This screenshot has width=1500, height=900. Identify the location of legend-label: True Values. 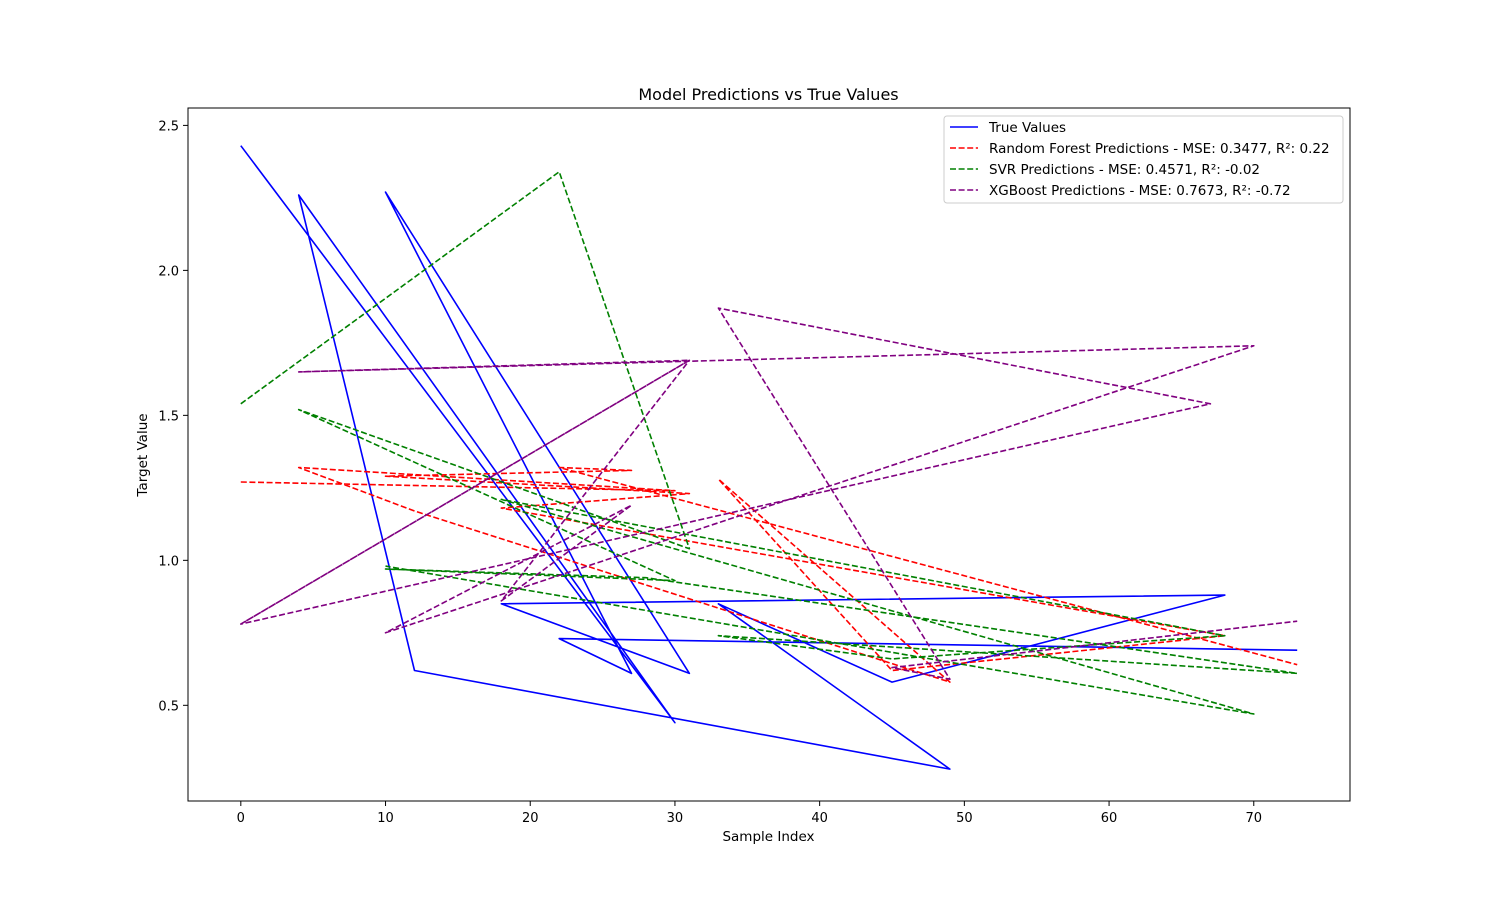
(1027, 128).